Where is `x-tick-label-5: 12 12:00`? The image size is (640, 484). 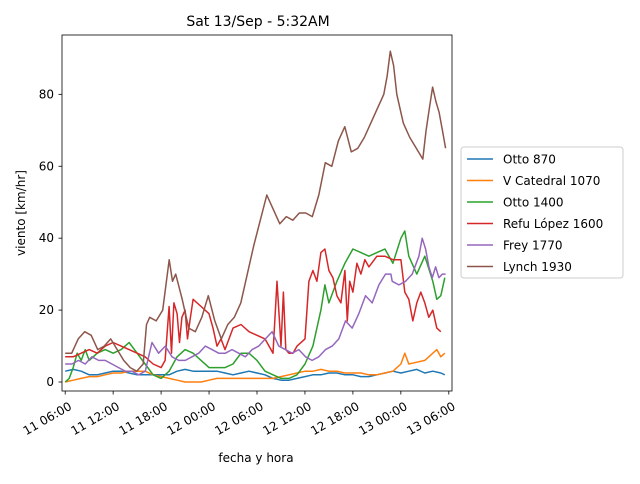 x-tick-label-5: 12 12:00 is located at coordinates (286, 418).